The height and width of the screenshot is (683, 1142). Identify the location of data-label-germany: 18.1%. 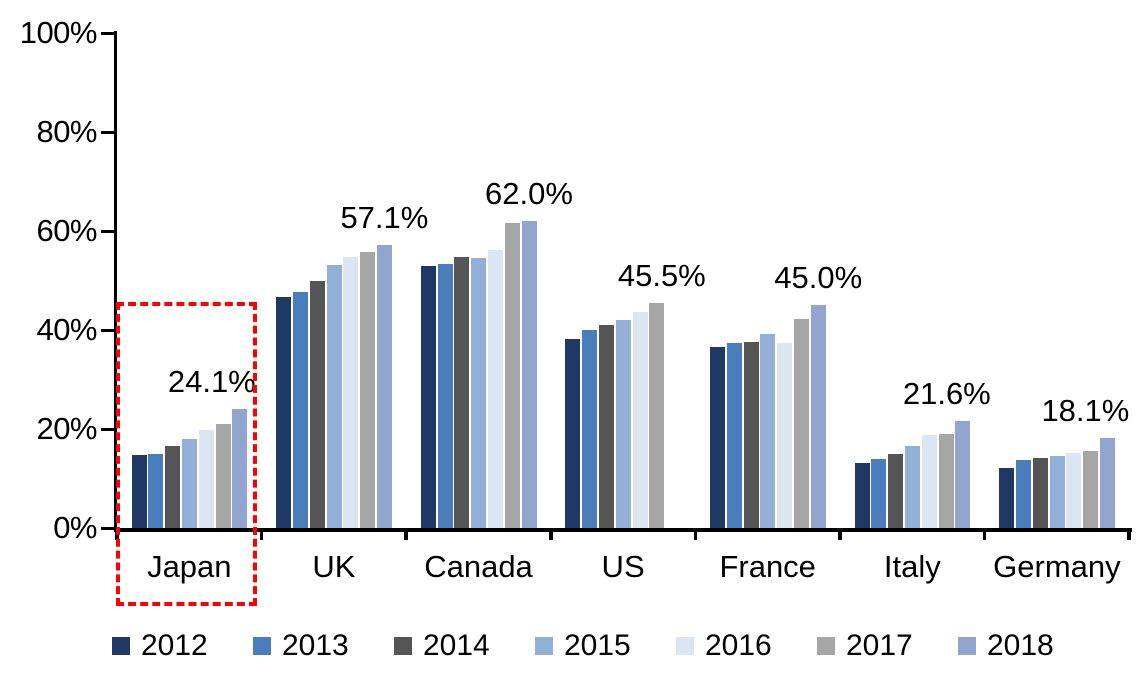
(1085, 411).